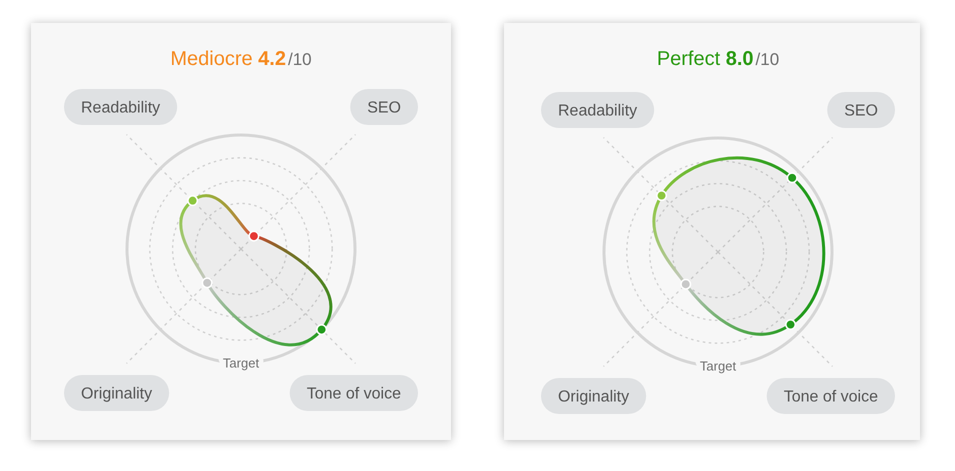 This screenshot has height=471, width=955. Describe the element at coordinates (718, 59) in the screenshot. I see `chart-title: Perfect 8.0/10` at that location.